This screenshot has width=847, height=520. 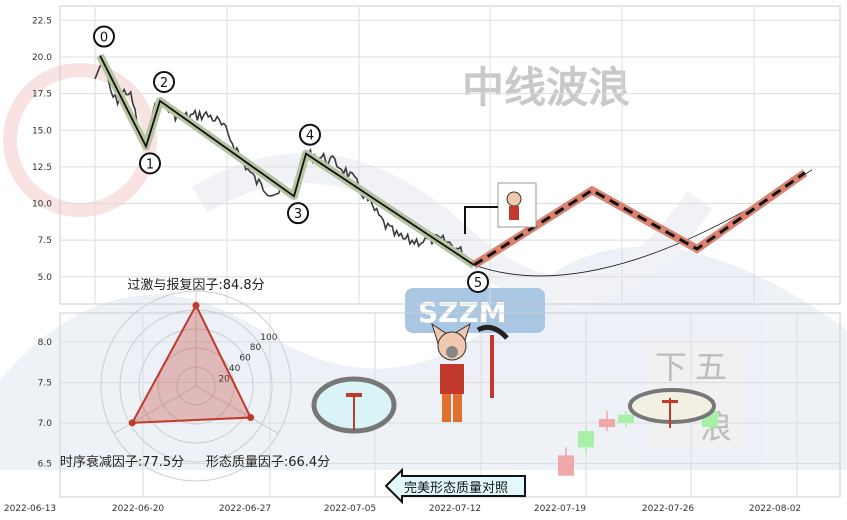 What do you see at coordinates (560, 509) in the screenshot?
I see `x-tick-label: 2022-07-19` at bounding box center [560, 509].